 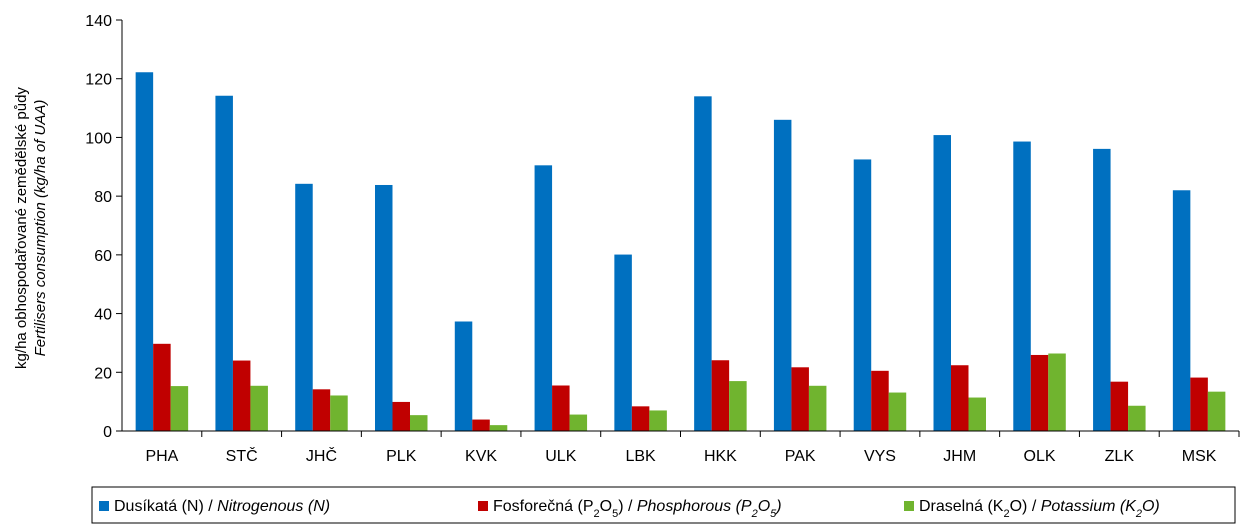 What do you see at coordinates (40, 228) in the screenshot?
I see `y-axis-title-line2: Fertilisers consumption (kg/ha of UAA)` at bounding box center [40, 228].